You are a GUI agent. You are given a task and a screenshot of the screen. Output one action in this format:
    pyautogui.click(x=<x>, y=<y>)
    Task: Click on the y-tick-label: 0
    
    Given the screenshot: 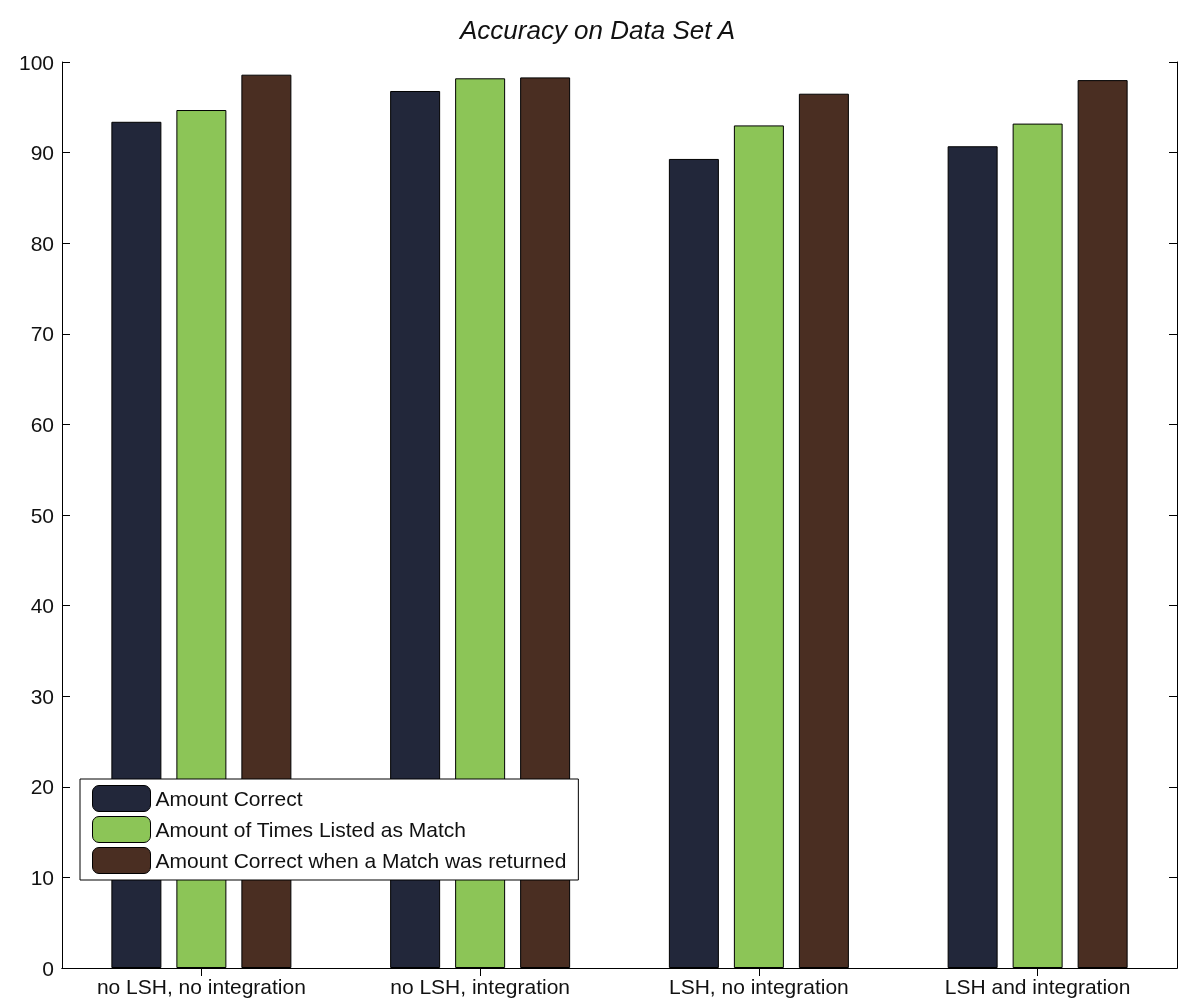 What is the action you would take?
    pyautogui.click(x=48, y=968)
    